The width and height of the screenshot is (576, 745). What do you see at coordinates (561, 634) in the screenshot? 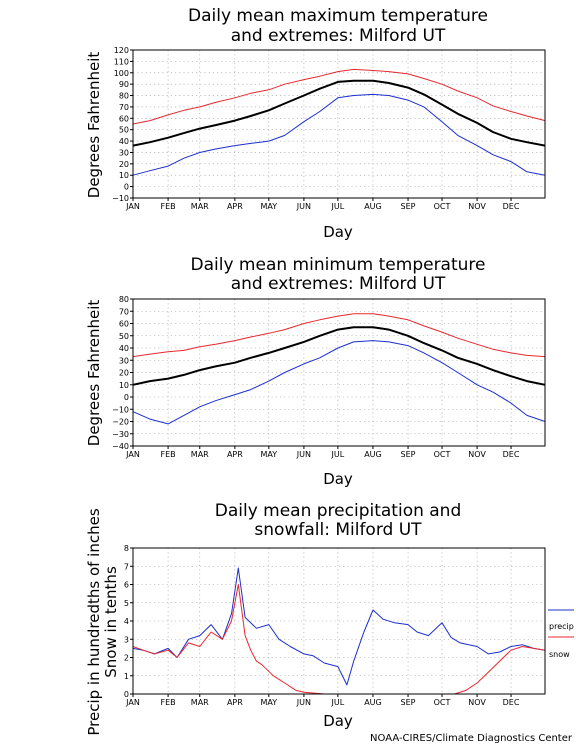
I see `legend: precip snow` at bounding box center [561, 634].